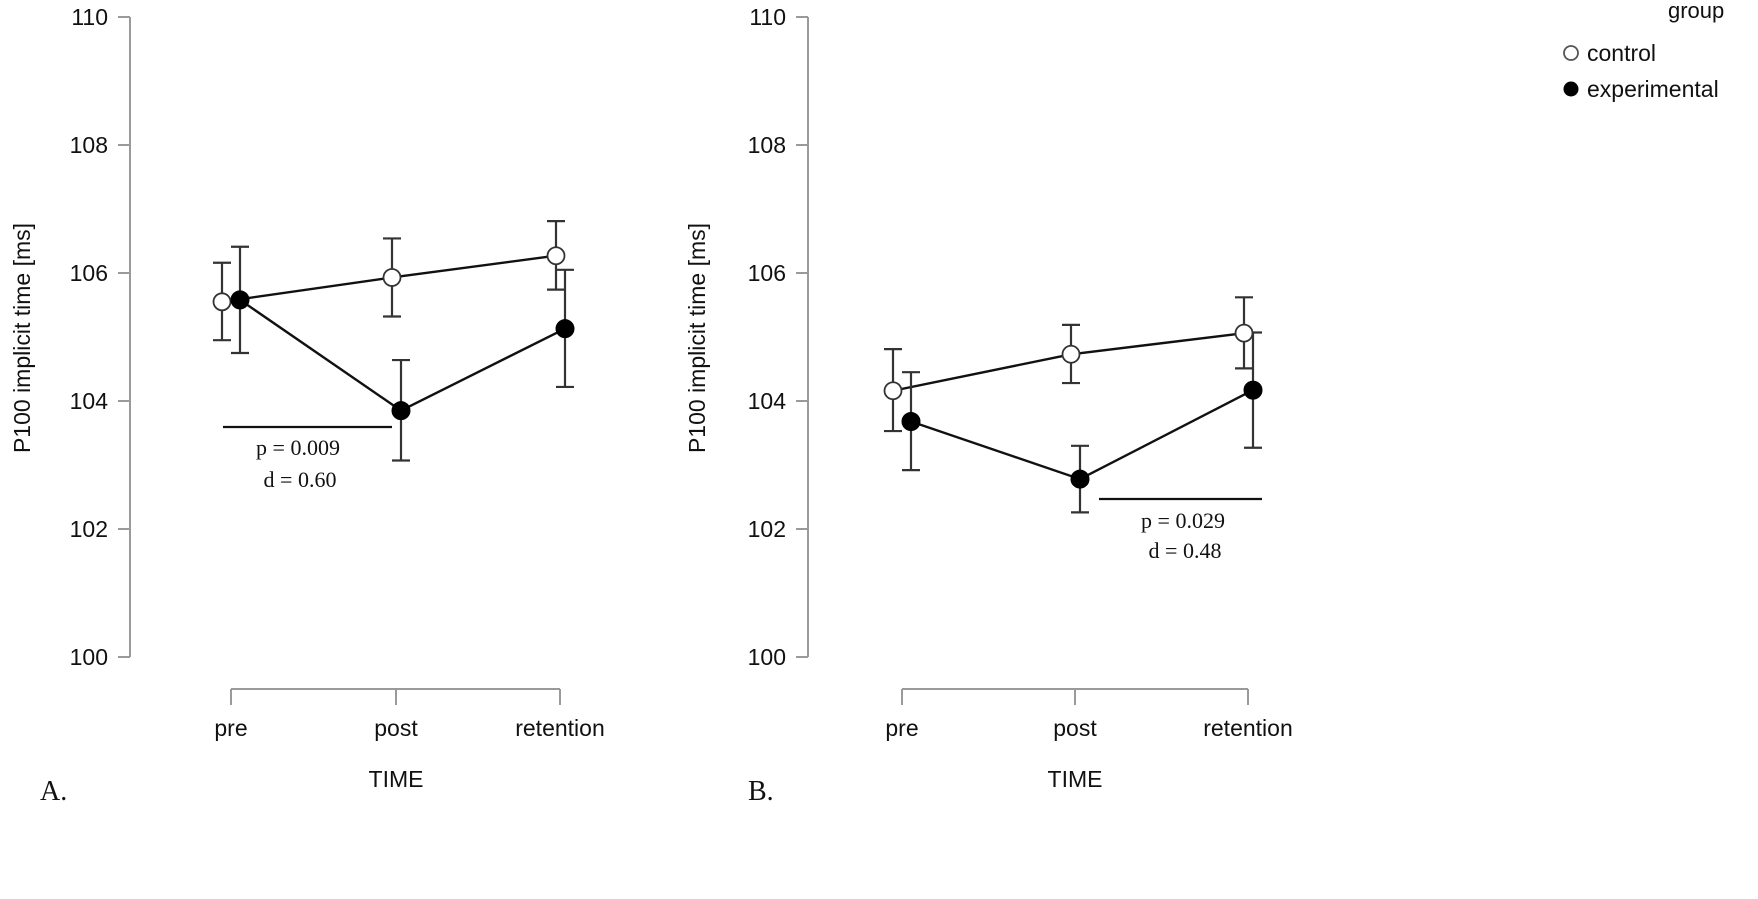  What do you see at coordinates (53, 791) in the screenshot?
I see `panel-a-label: A.` at bounding box center [53, 791].